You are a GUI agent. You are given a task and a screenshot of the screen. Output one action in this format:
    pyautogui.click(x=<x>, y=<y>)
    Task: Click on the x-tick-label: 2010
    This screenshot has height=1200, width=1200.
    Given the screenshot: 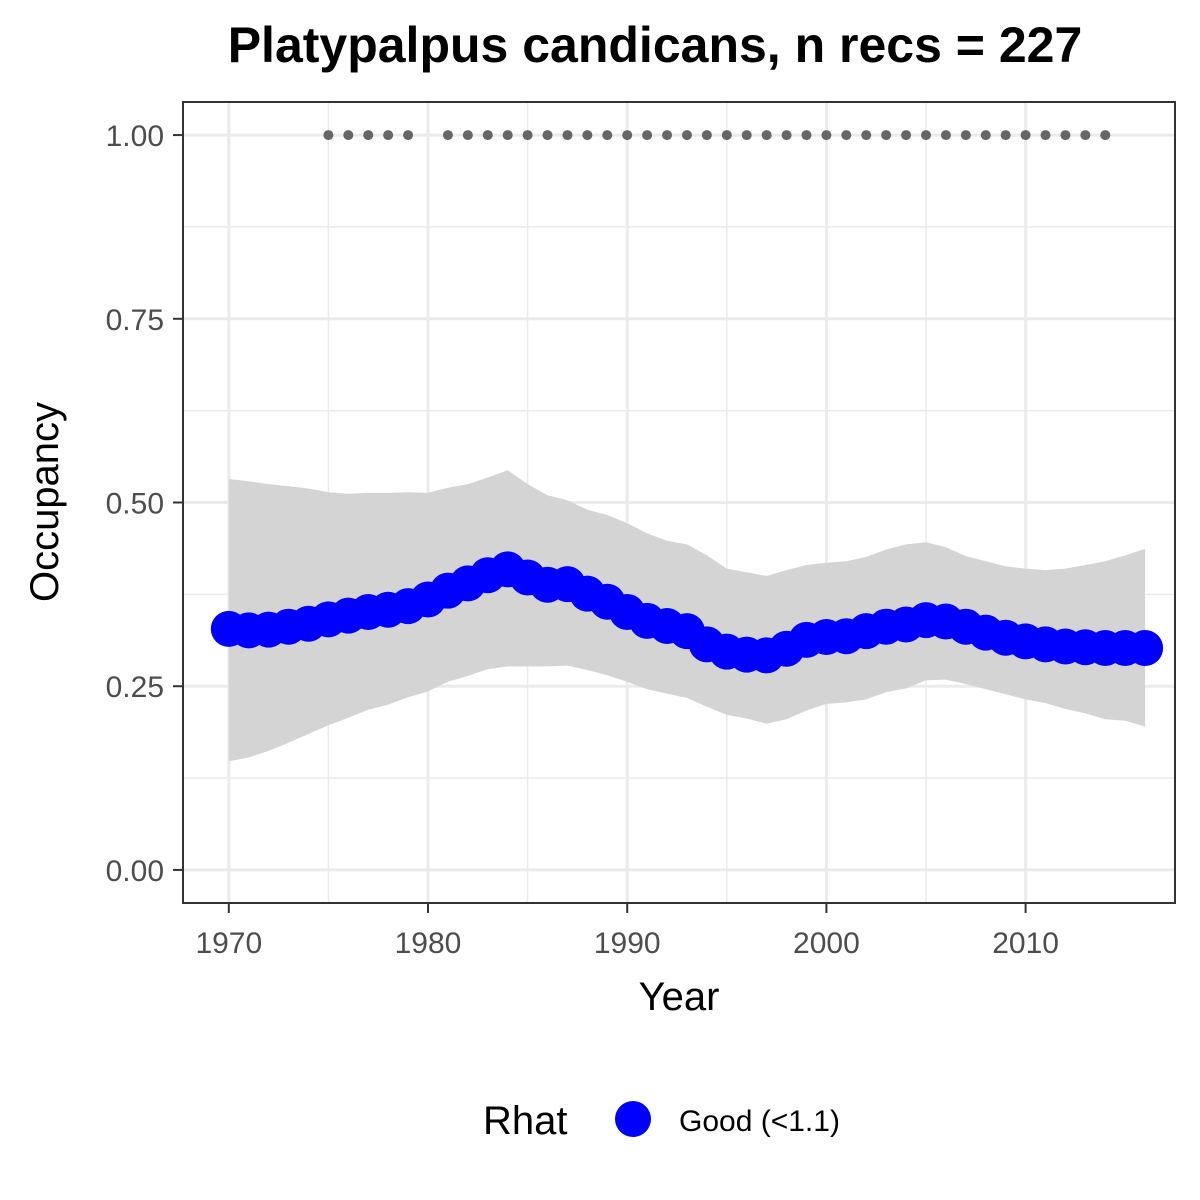 What is the action you would take?
    pyautogui.click(x=1025, y=943)
    